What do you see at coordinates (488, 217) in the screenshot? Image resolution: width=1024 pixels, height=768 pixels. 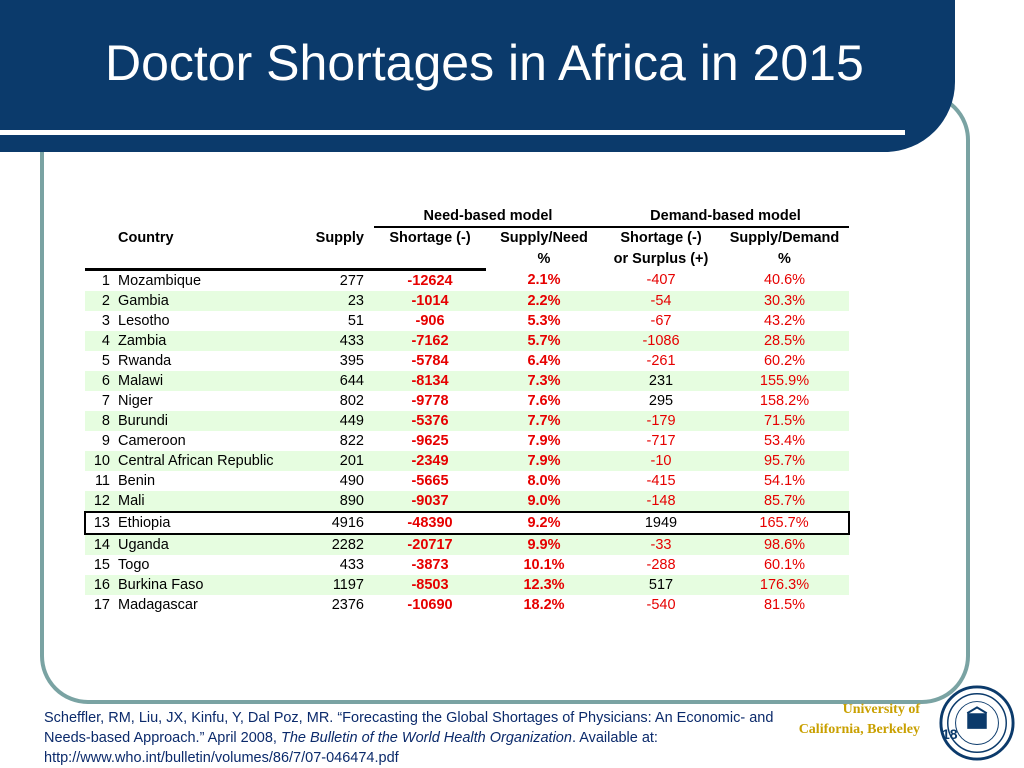 I see `need-based-header: Need-based model` at bounding box center [488, 217].